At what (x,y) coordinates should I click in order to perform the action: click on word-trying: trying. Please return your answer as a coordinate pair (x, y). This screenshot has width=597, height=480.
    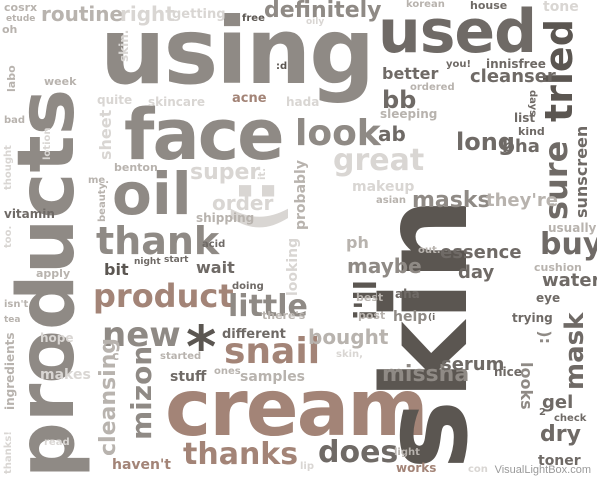
    Looking at the image, I should click on (532, 318).